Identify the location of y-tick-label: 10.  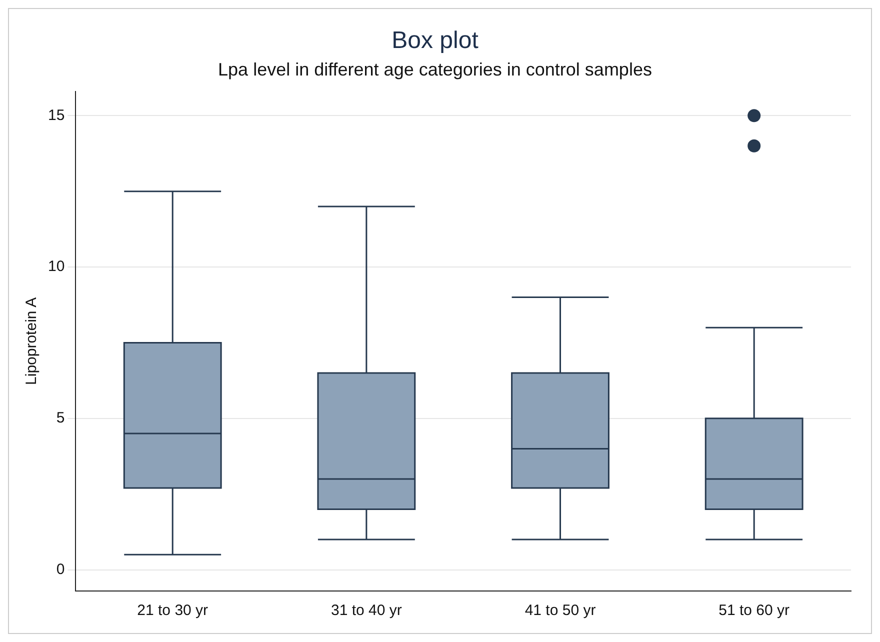
(56, 267).